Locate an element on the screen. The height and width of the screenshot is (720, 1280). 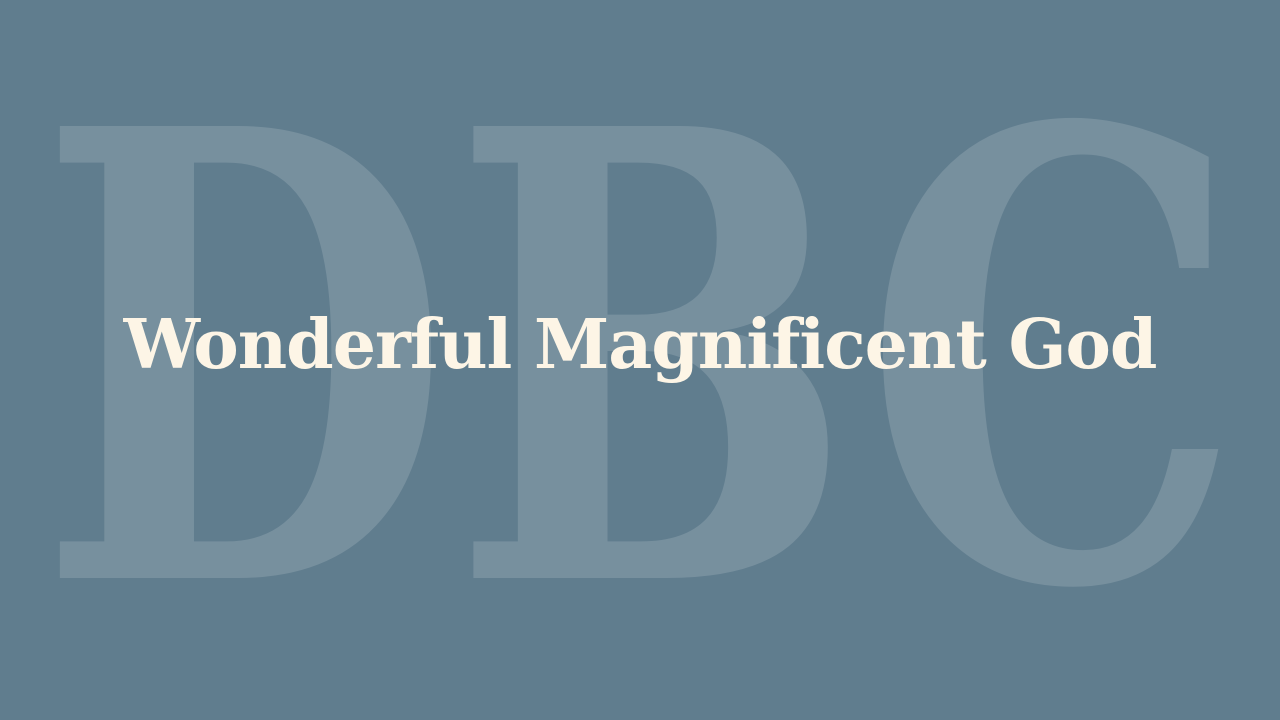
slide-title: Wonderful Magnificent God is located at coordinates (640, 345).